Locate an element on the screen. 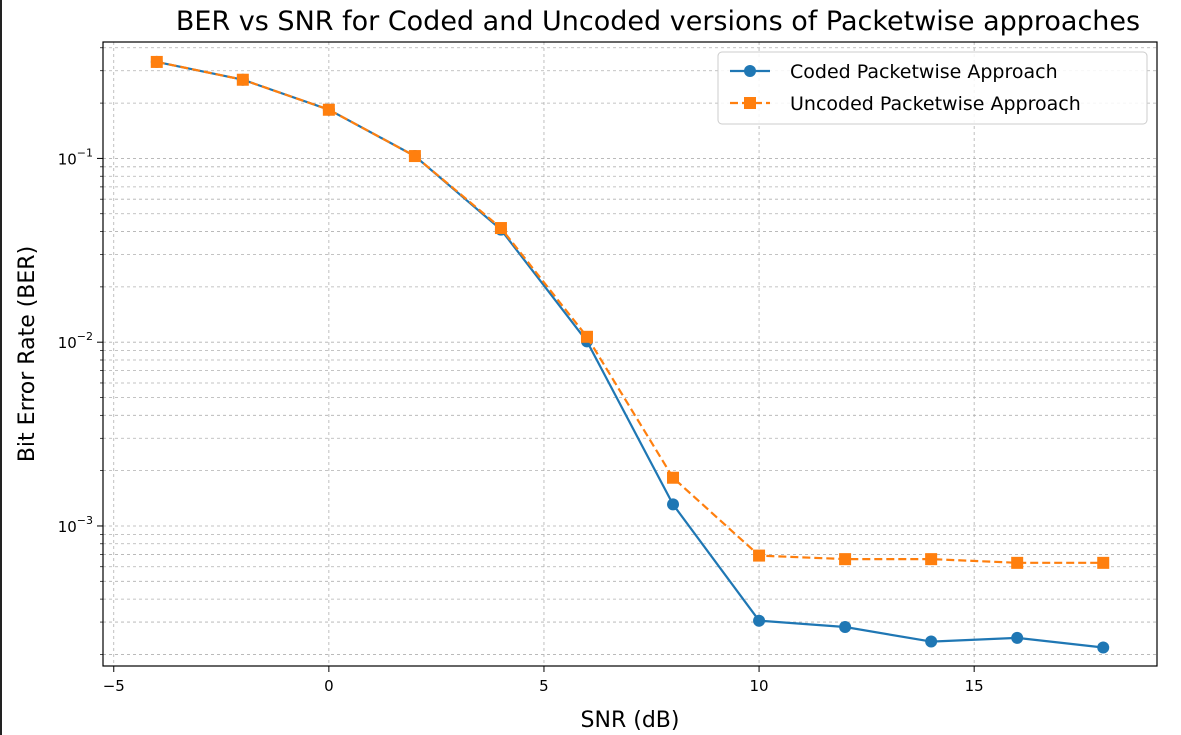 The image size is (1181, 735). legend-item: Uncoded Packetwise Approach is located at coordinates (905, 104).